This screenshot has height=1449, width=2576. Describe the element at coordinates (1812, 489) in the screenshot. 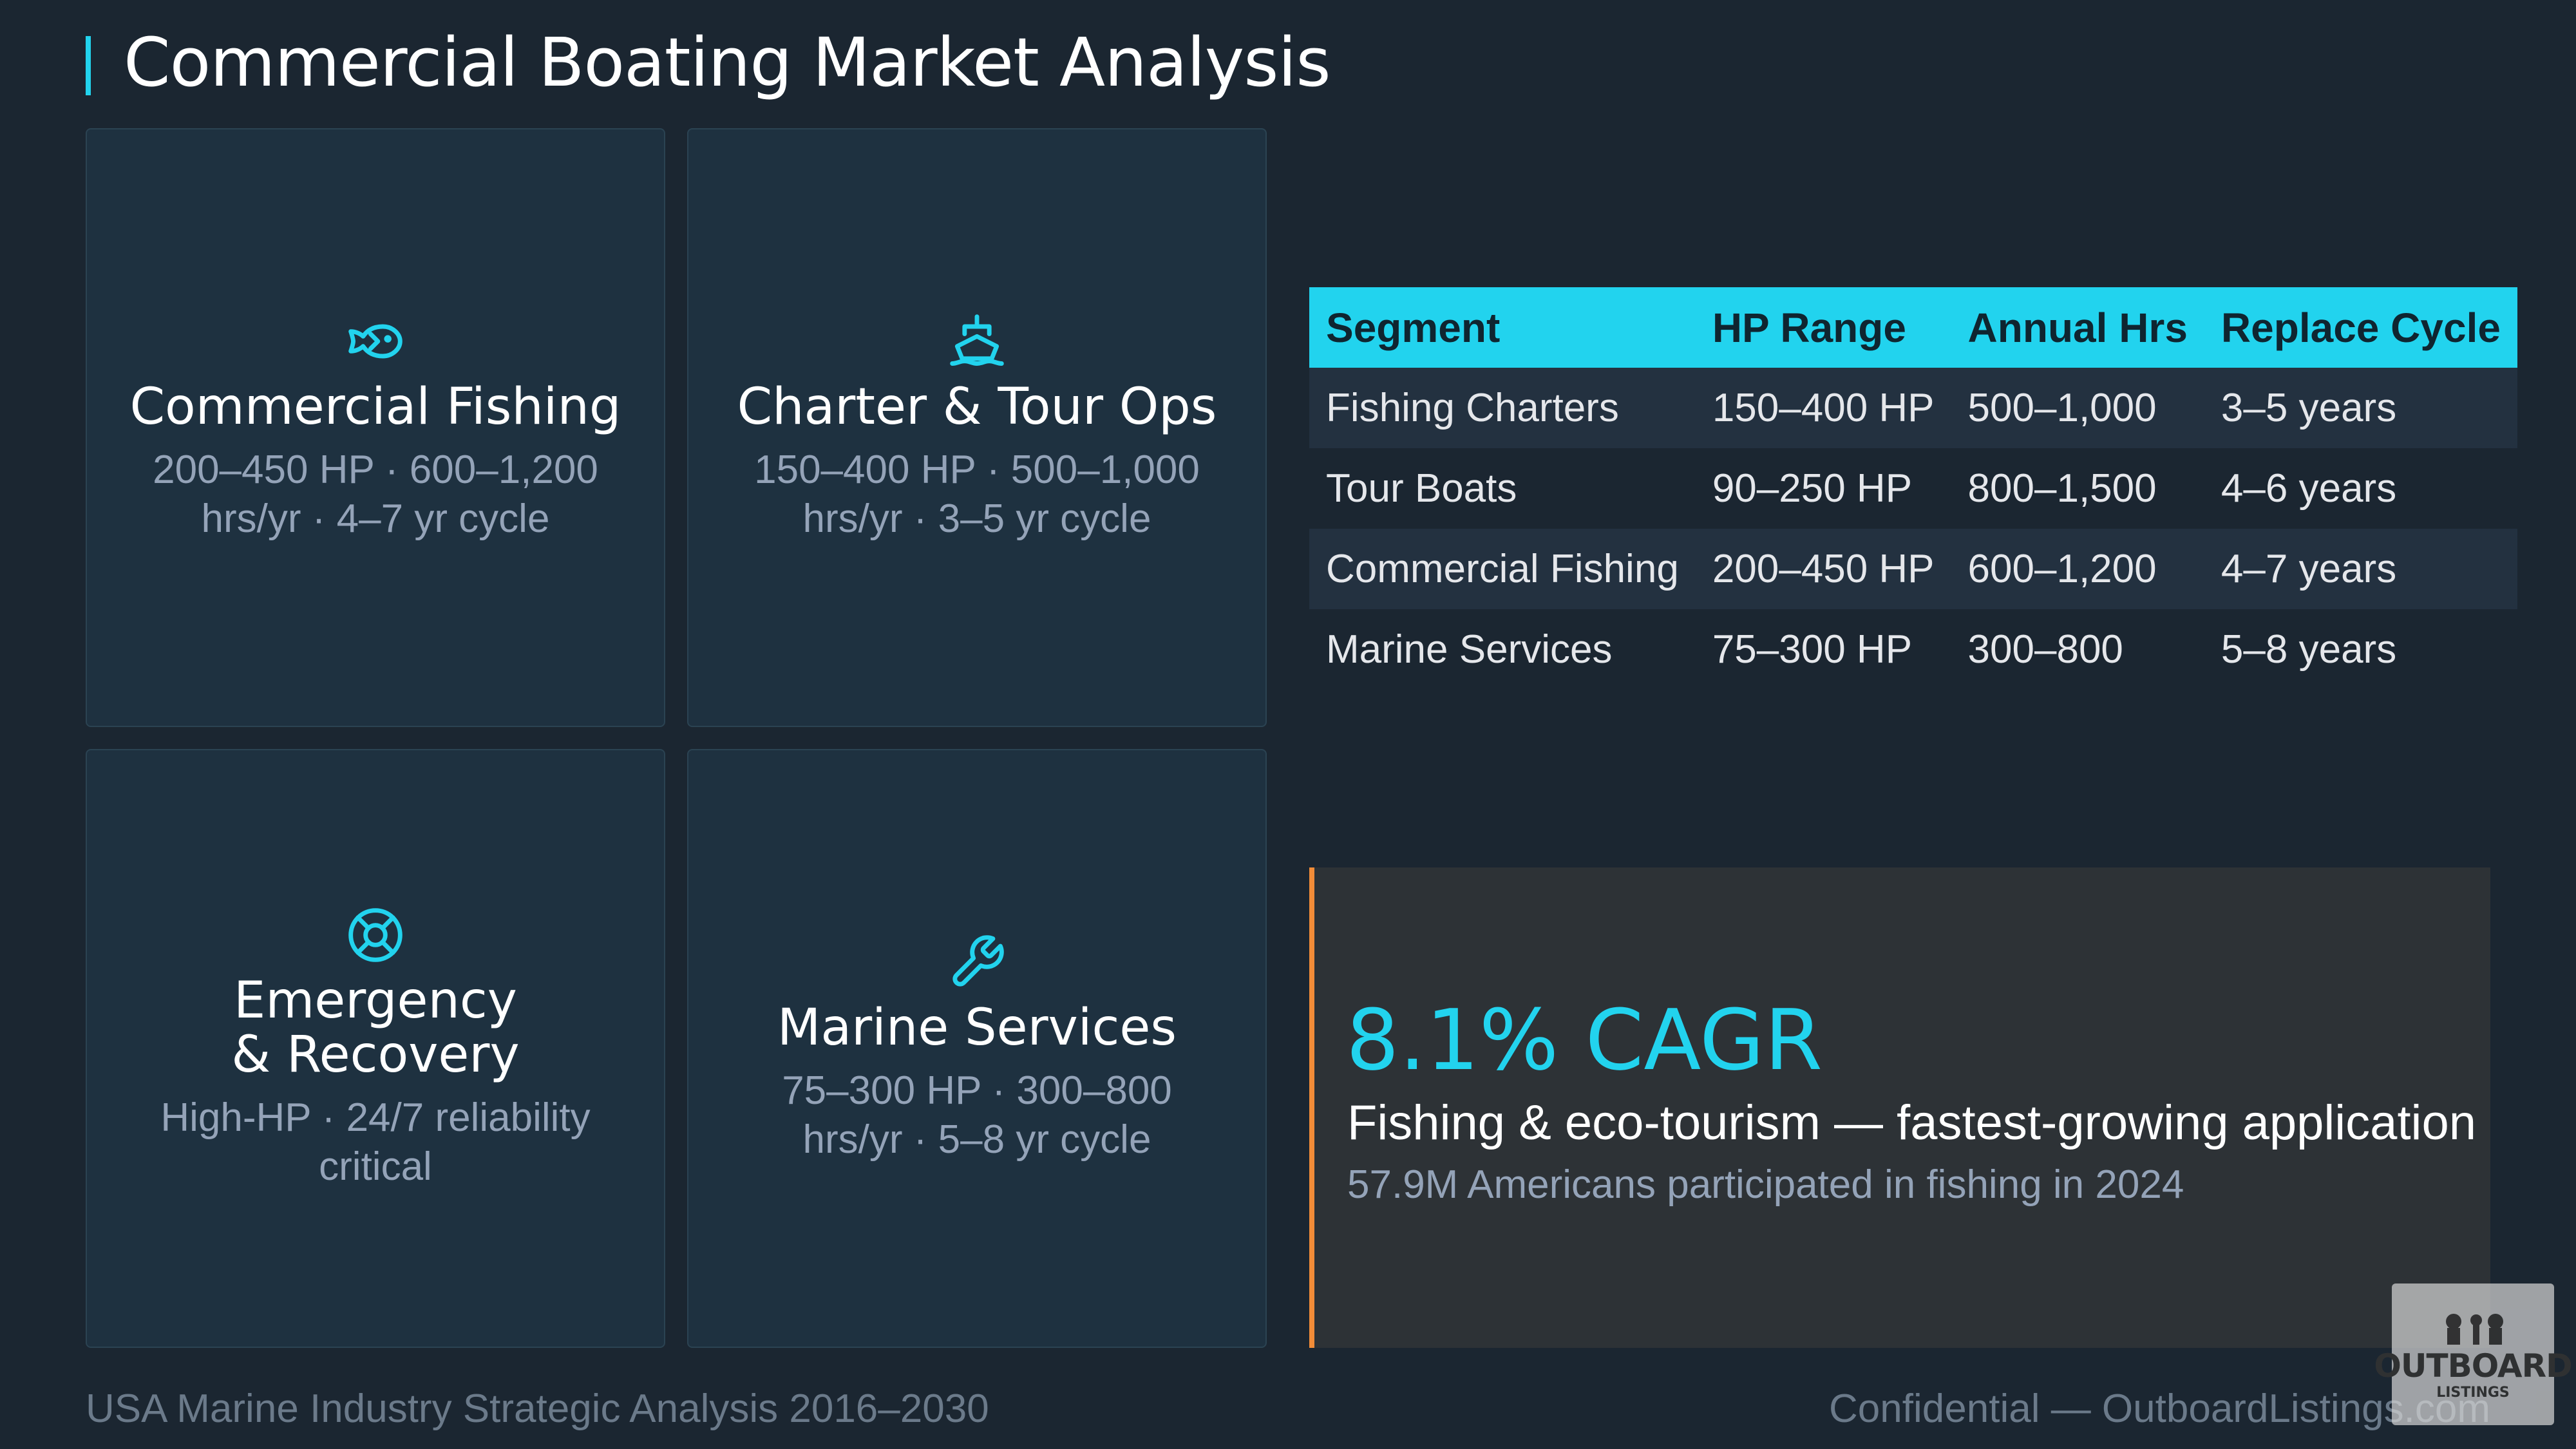

I see `table-cell: 90–250 HP` at that location.